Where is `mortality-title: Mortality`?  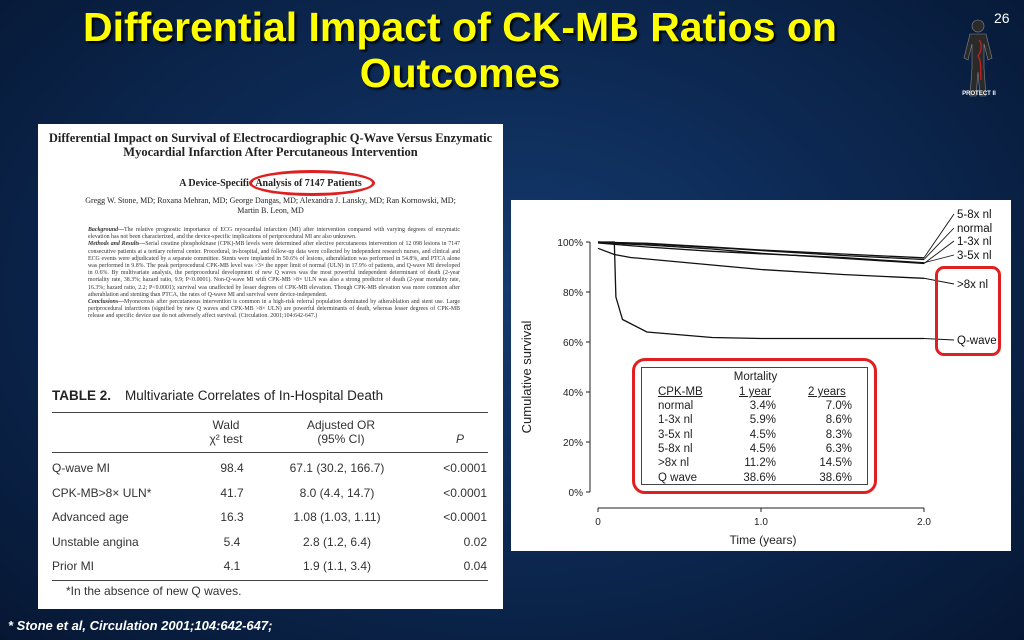
mortality-title: Mortality is located at coordinates (755, 377).